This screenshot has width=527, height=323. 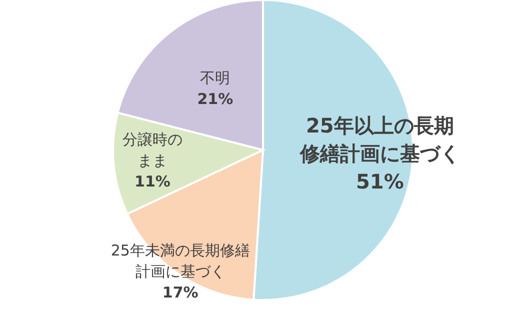 What do you see at coordinates (152, 181) in the screenshot?
I see `data-label: 11%` at bounding box center [152, 181].